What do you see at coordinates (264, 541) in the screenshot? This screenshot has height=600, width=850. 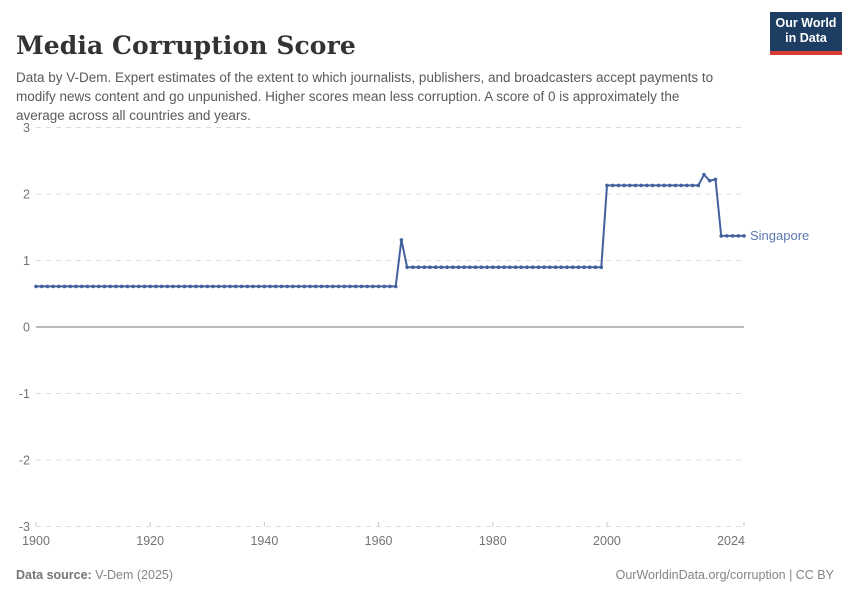 I see `x-tick-label: 1940` at bounding box center [264, 541].